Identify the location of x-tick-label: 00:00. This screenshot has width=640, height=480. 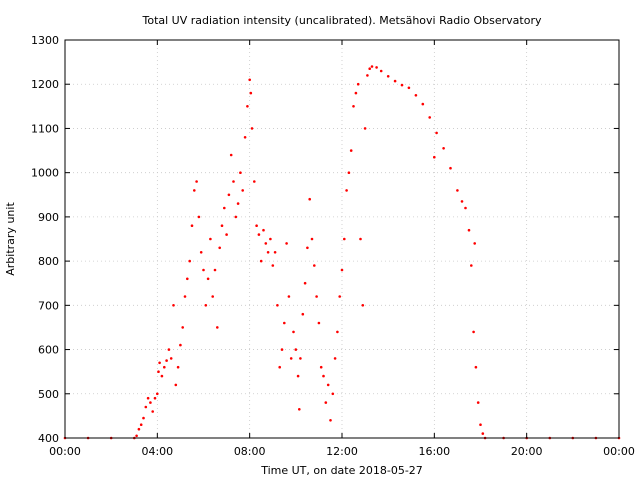
(619, 451).